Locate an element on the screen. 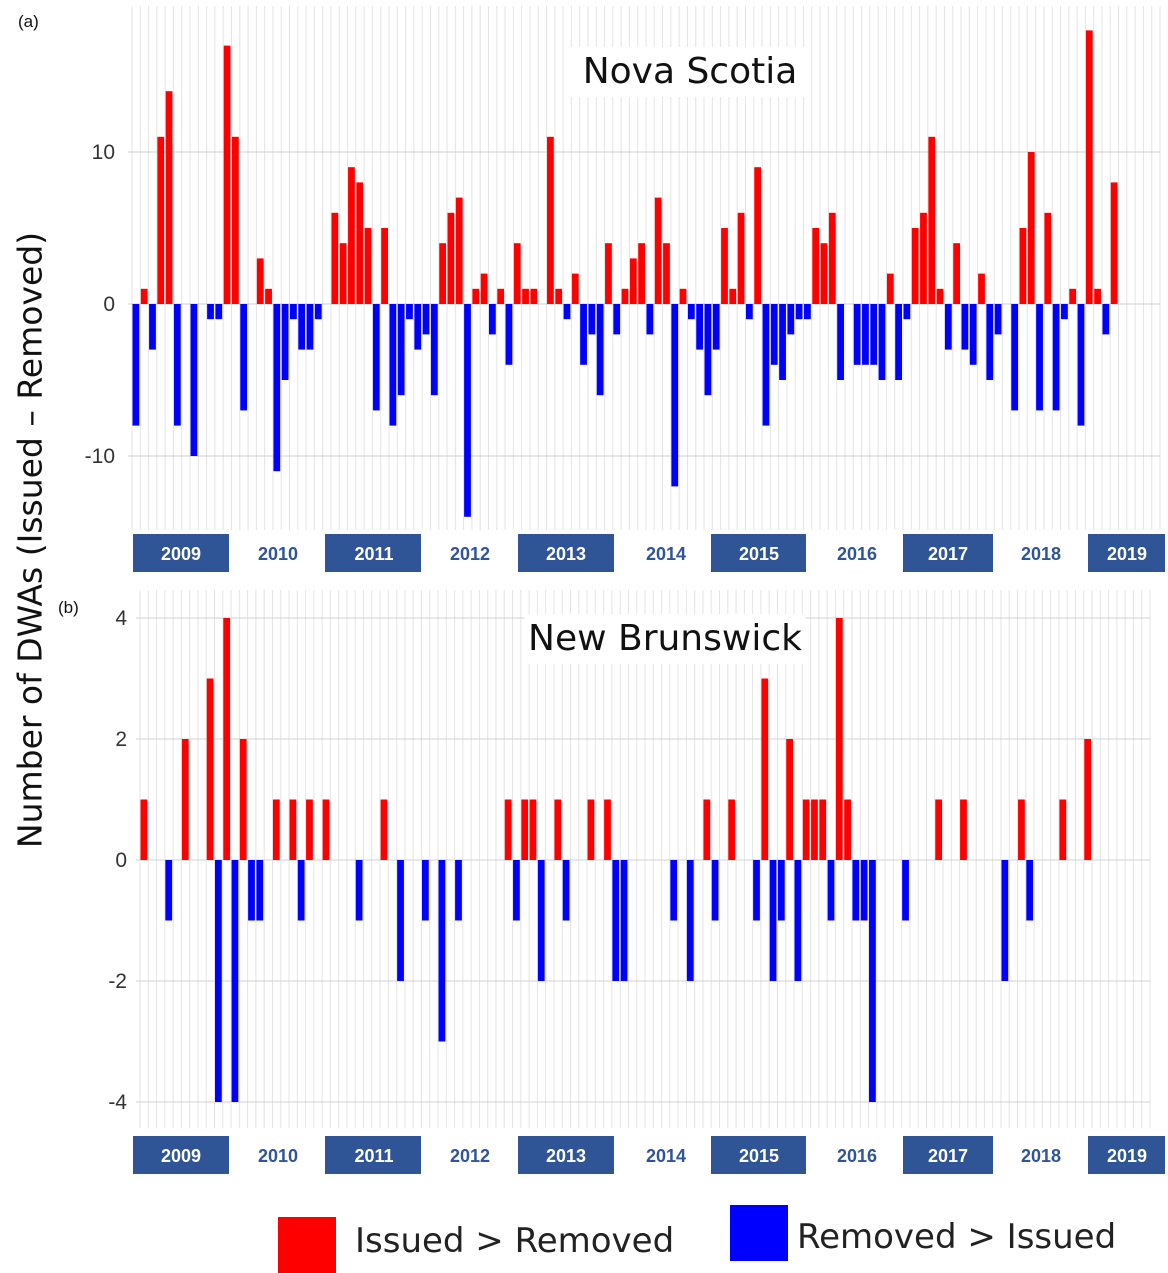 The width and height of the screenshot is (1168, 1273). year-label: 2012 is located at coordinates (470, 1156).